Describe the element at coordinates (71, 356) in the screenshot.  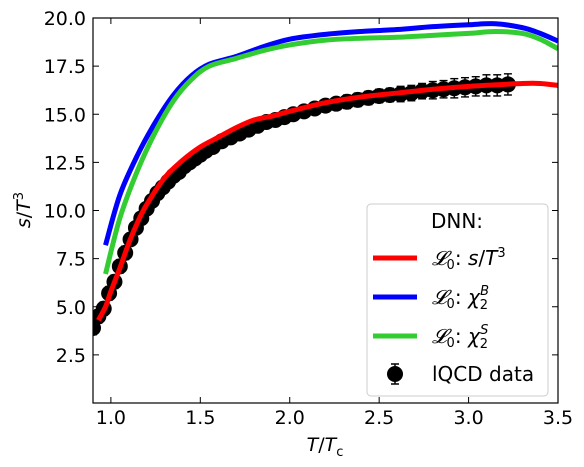
I see `y-tick-label: 2.5` at that location.